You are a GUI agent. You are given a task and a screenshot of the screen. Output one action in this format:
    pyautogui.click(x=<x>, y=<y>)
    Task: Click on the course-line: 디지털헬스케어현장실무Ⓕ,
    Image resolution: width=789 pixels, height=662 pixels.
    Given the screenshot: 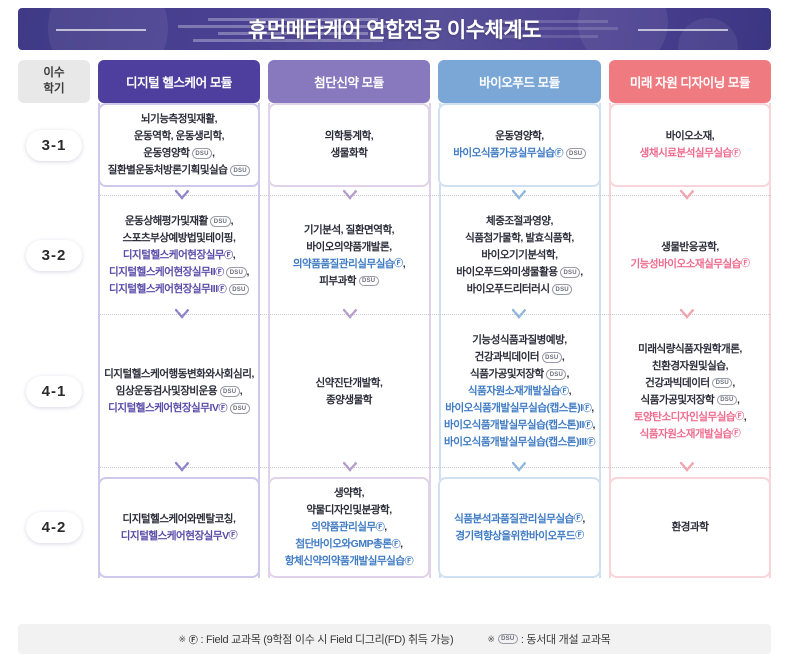 What is the action you would take?
    pyautogui.click(x=179, y=255)
    